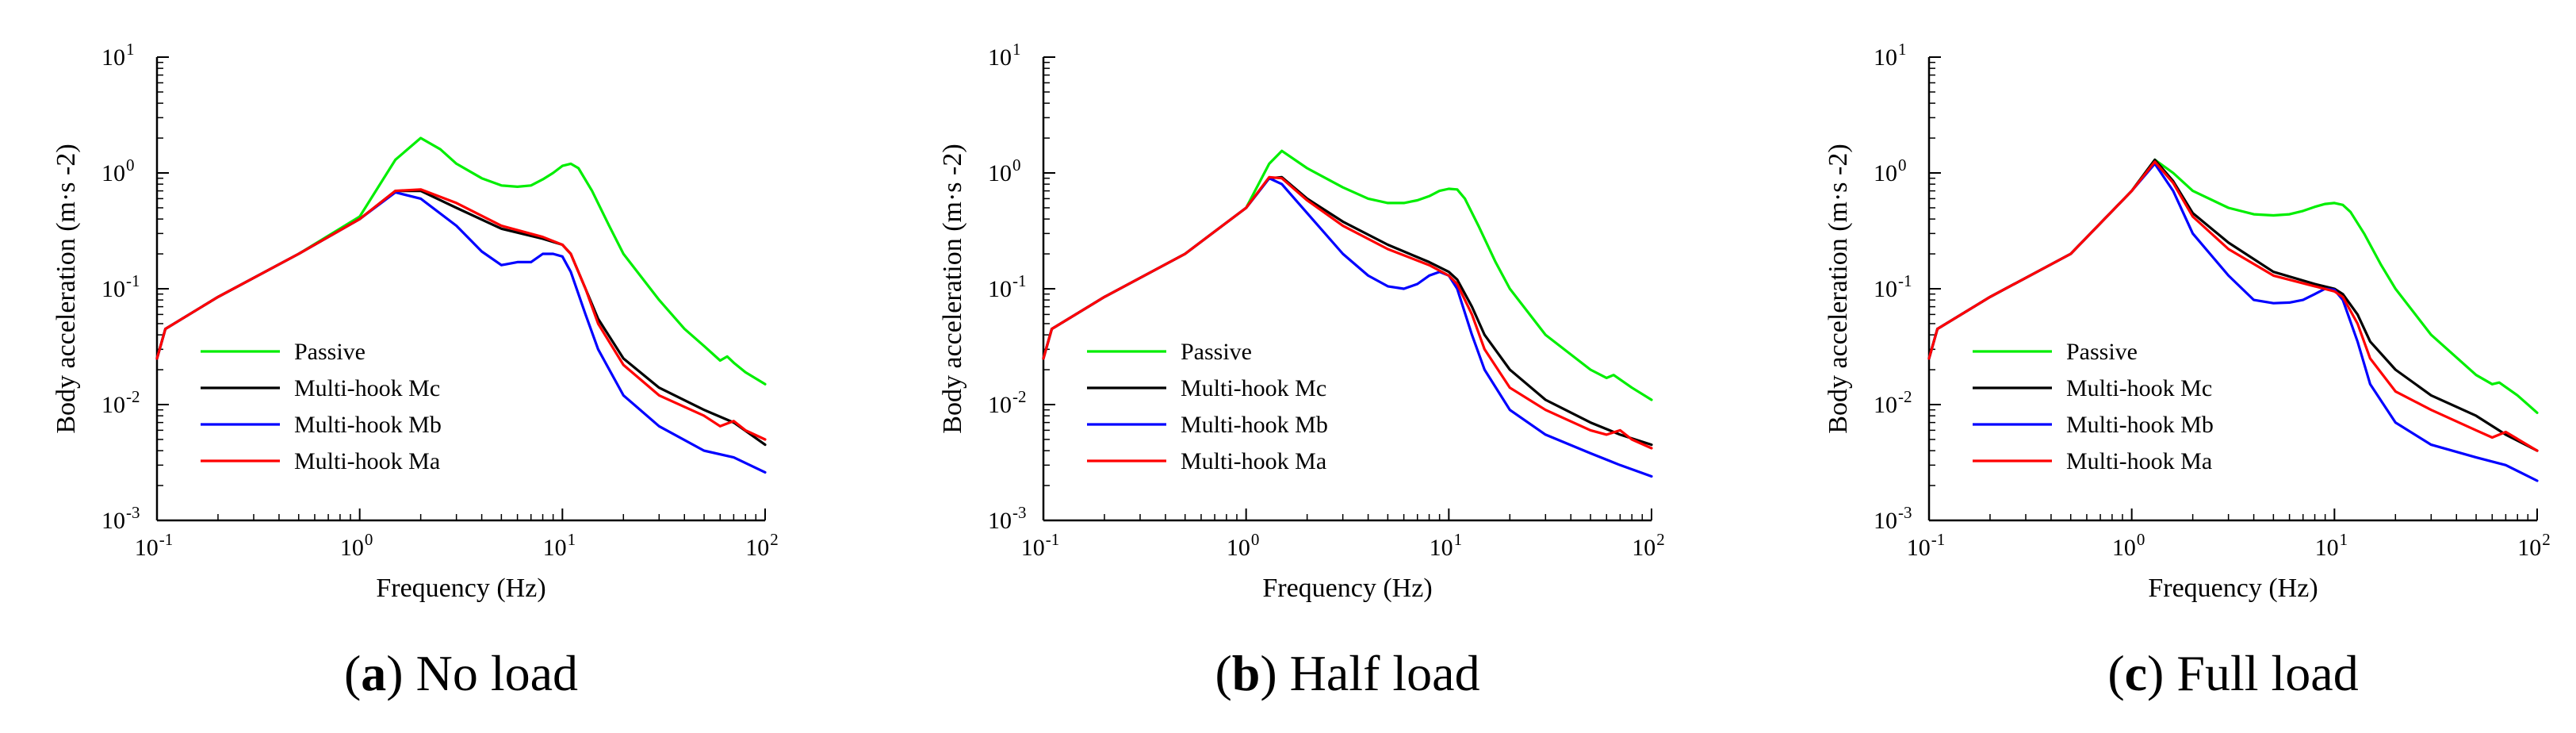 The width and height of the screenshot is (2576, 733). I want to click on panel-caption: (c) Full load, so click(2232, 673).